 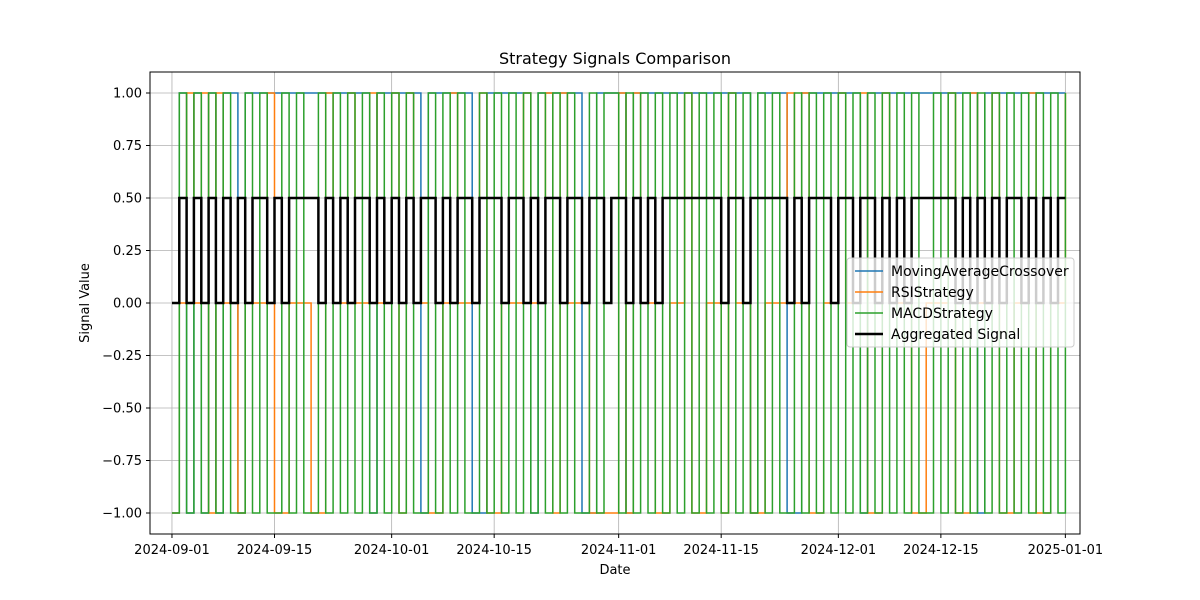 What do you see at coordinates (127, 146) in the screenshot?
I see `y-tick-label: 0.75` at bounding box center [127, 146].